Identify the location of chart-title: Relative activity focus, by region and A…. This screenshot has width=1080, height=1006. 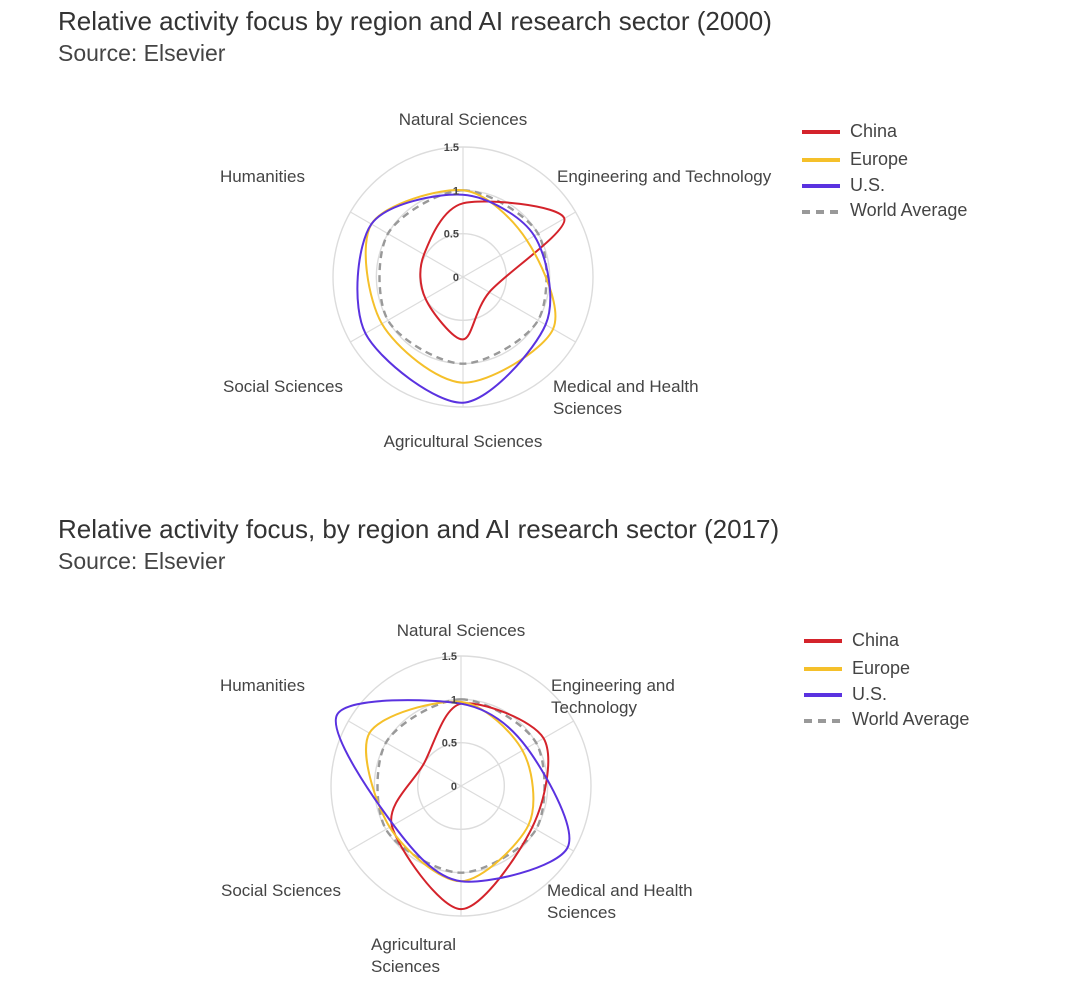
(419, 529).